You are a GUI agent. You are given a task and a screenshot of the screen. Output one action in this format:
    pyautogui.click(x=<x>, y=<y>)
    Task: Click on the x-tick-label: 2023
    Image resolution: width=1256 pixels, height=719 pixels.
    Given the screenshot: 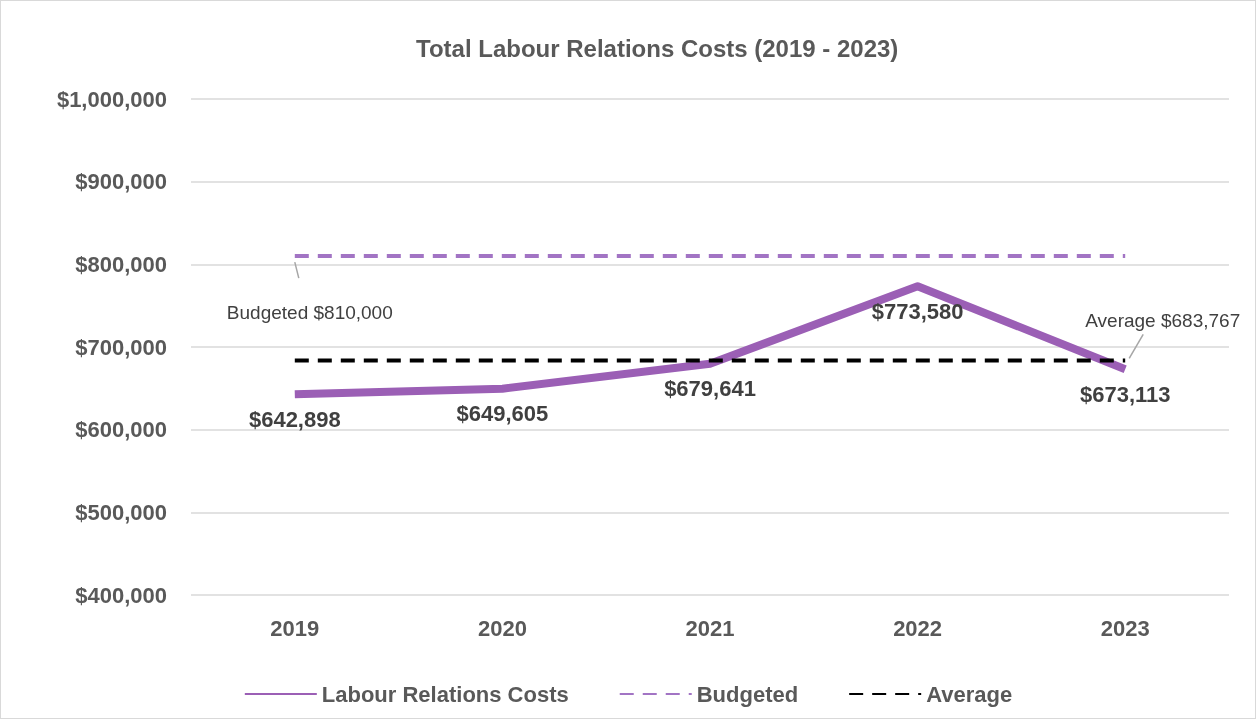 What is the action you would take?
    pyautogui.click(x=1125, y=628)
    